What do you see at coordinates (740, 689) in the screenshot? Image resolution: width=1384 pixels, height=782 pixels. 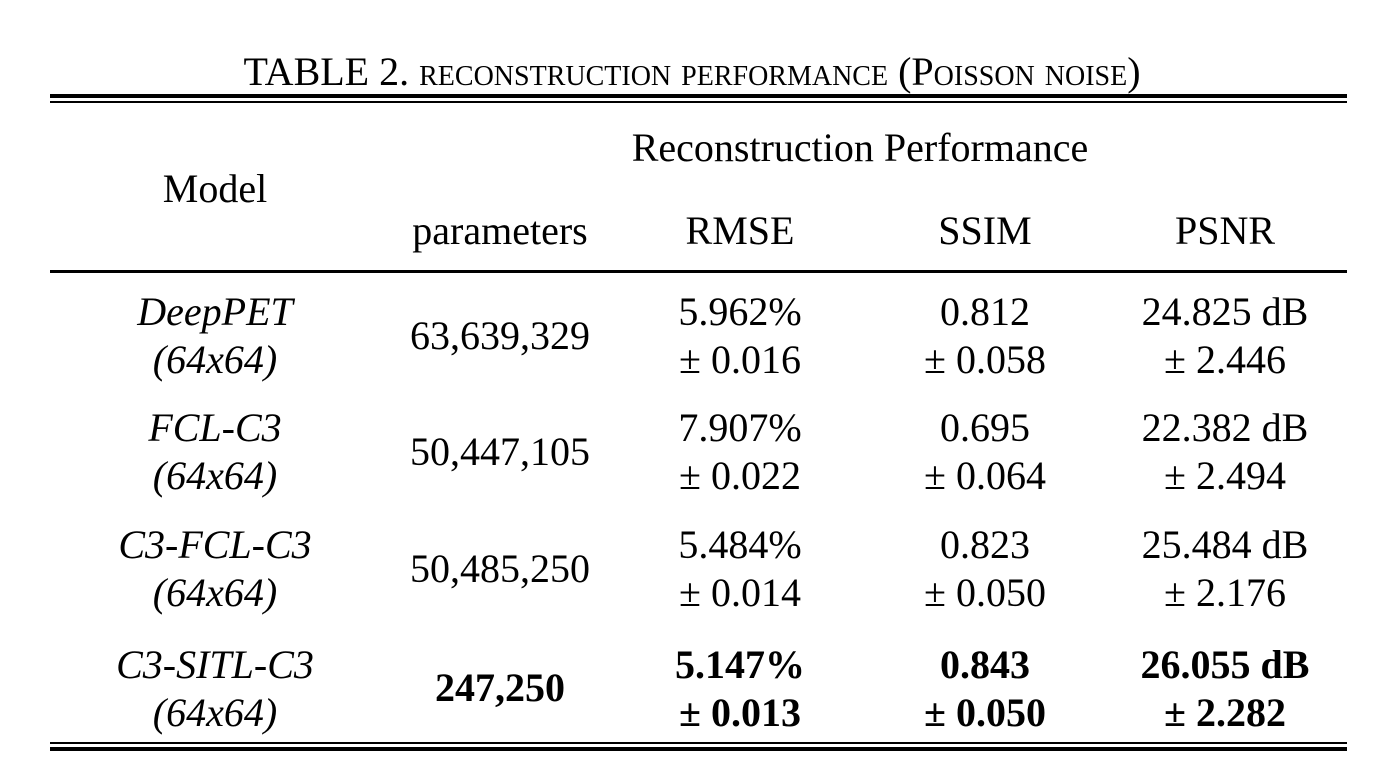 I see `row-c3-sitl-c3-rmse: 5.147% ± 0.013` at bounding box center [740, 689].